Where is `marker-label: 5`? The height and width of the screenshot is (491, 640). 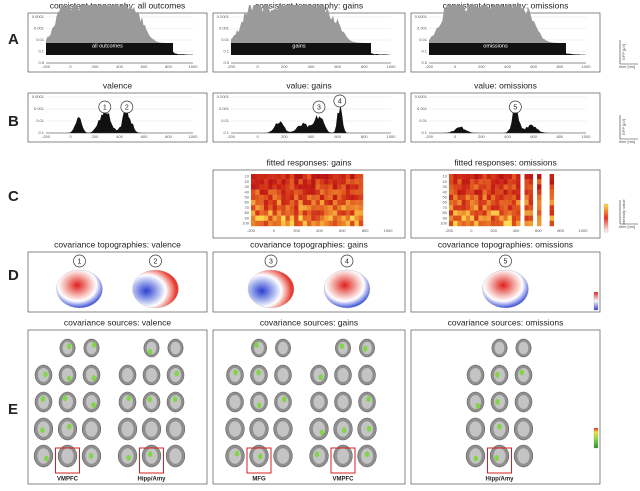 marker-label: 5 is located at coordinates (515, 107).